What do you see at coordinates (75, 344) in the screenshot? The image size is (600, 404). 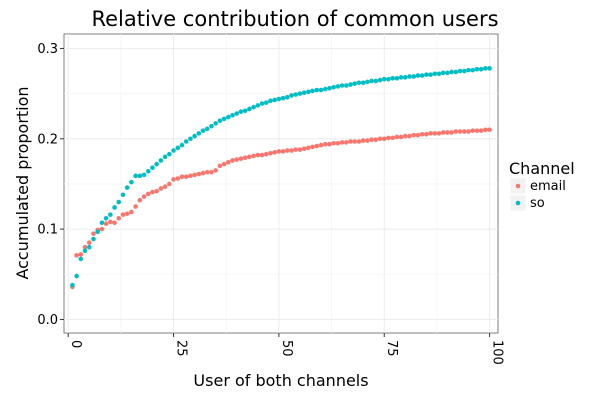 I see `x-tick-label: 0` at bounding box center [75, 344].